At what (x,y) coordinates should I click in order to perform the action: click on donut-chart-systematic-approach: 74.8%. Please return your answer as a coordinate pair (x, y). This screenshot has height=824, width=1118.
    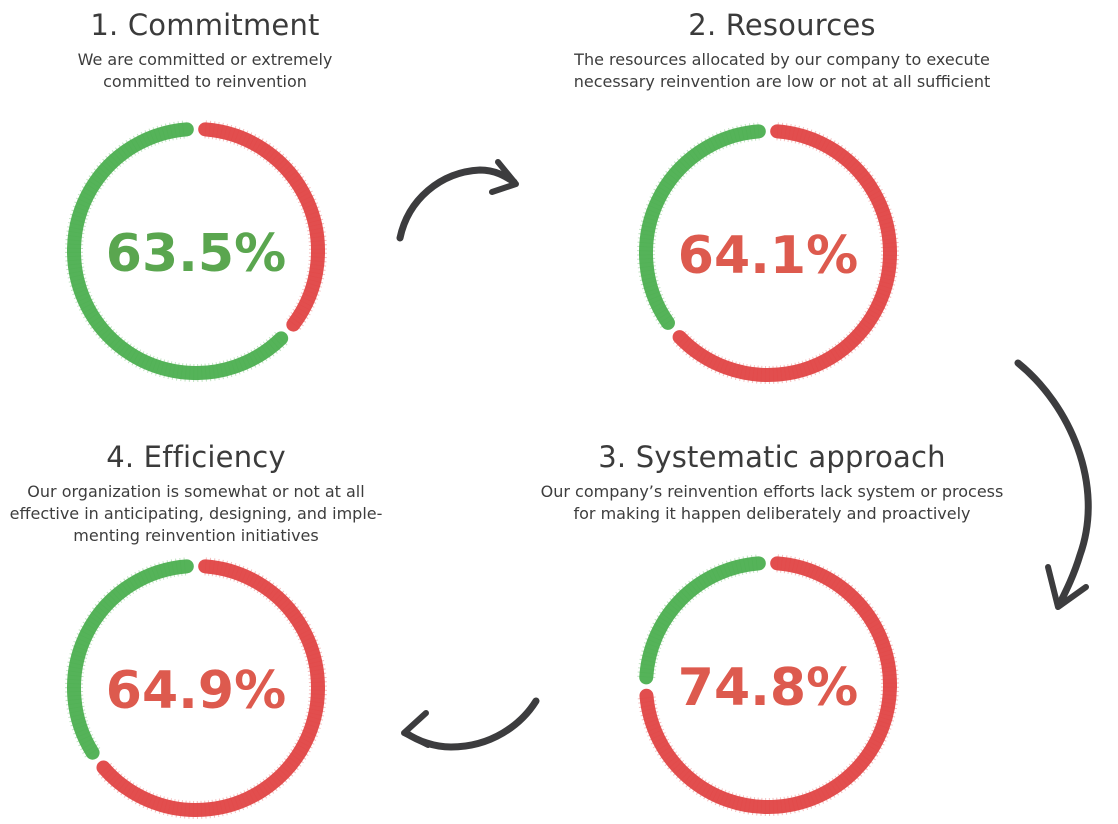
    Looking at the image, I should click on (768, 685).